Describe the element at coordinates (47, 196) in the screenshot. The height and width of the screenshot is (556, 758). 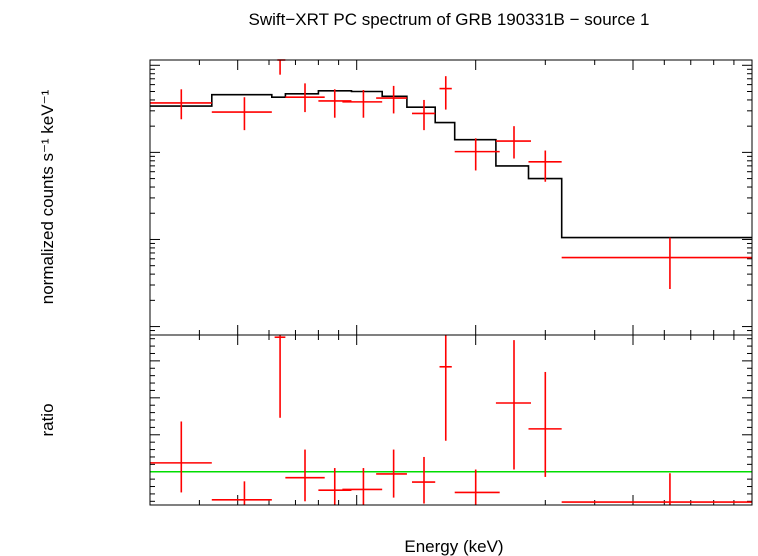
I see `top-y-axis-label: normalized counts s⁻¹ keV⁻¹` at that location.